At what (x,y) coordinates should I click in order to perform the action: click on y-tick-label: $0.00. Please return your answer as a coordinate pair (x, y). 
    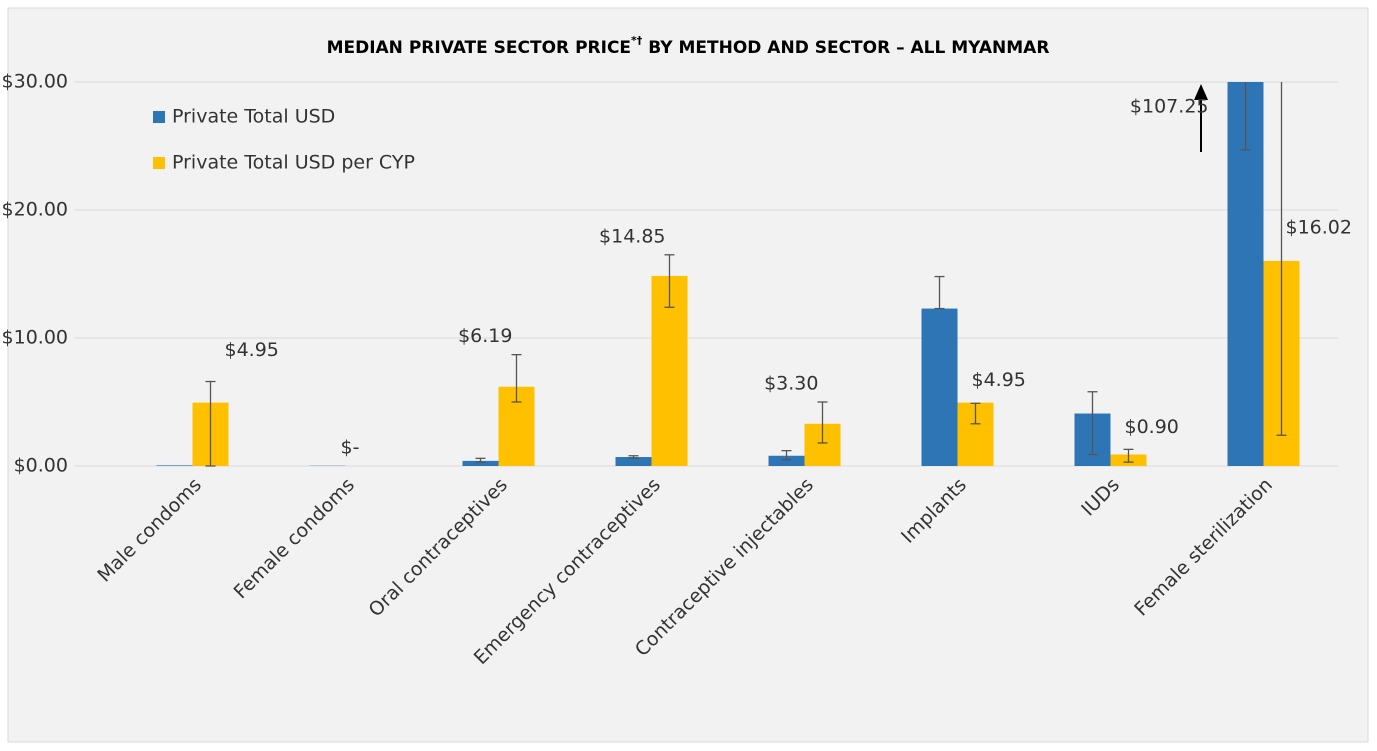
    Looking at the image, I should click on (41, 466).